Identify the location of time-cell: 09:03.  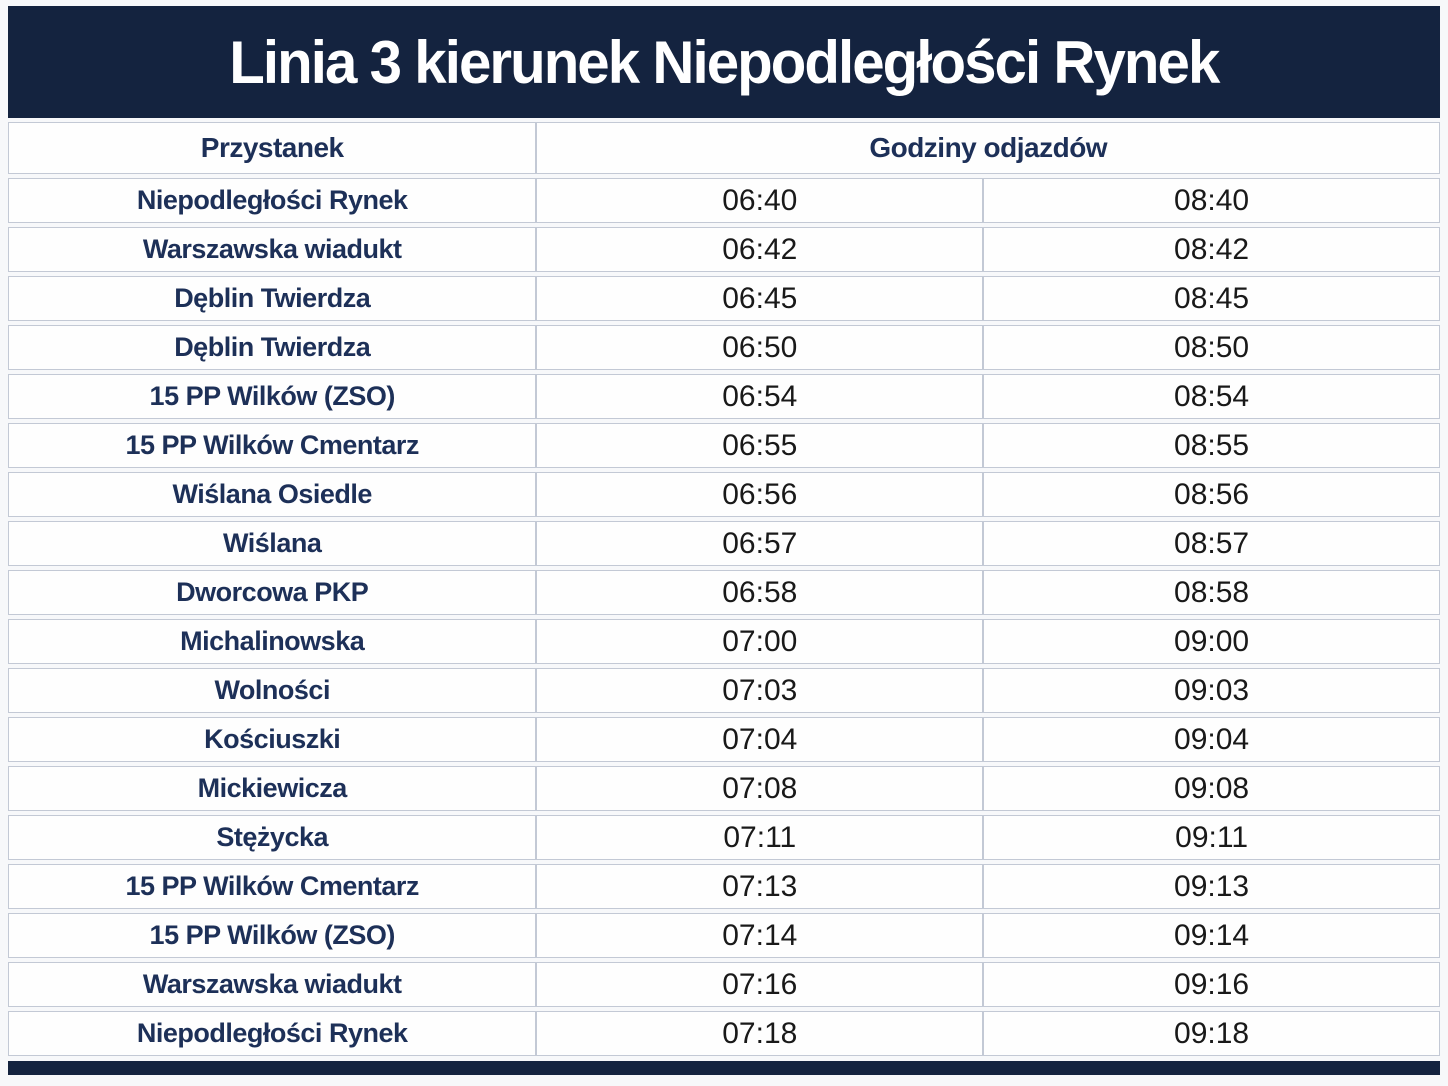
(1211, 690).